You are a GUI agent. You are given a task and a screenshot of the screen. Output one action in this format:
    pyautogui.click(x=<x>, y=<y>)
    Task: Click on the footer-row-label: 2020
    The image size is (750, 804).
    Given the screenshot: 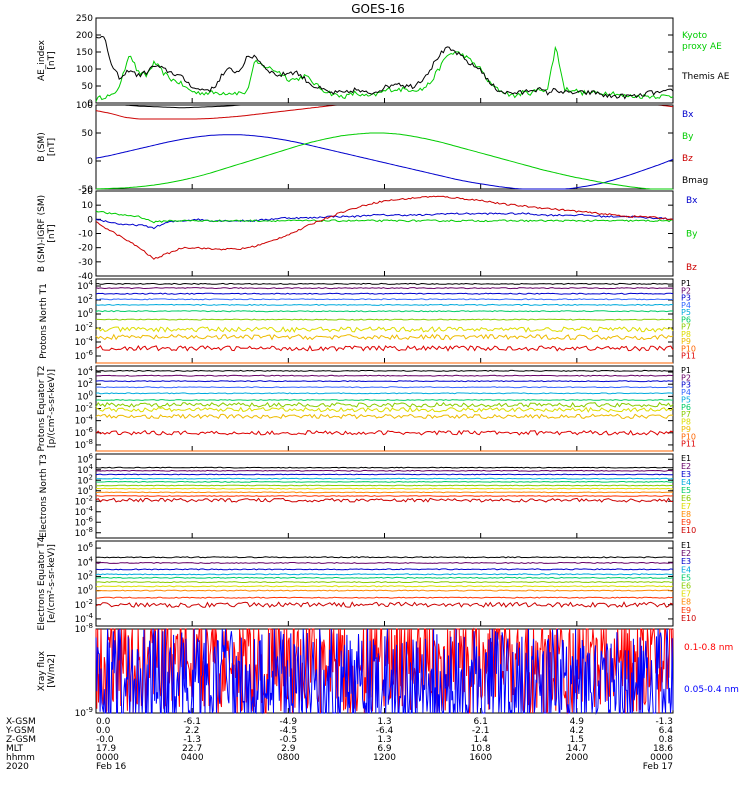 What is the action you would take?
    pyautogui.click(x=17, y=767)
    